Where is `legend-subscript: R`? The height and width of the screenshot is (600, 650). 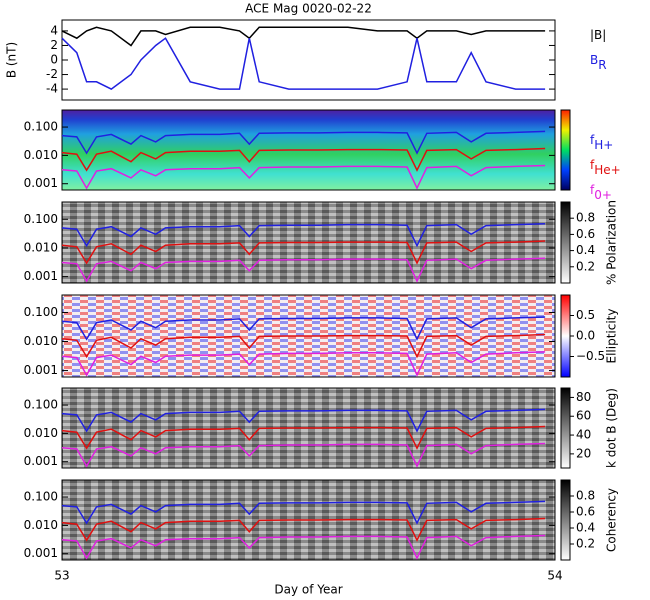
legend-subscript: R is located at coordinates (602, 65).